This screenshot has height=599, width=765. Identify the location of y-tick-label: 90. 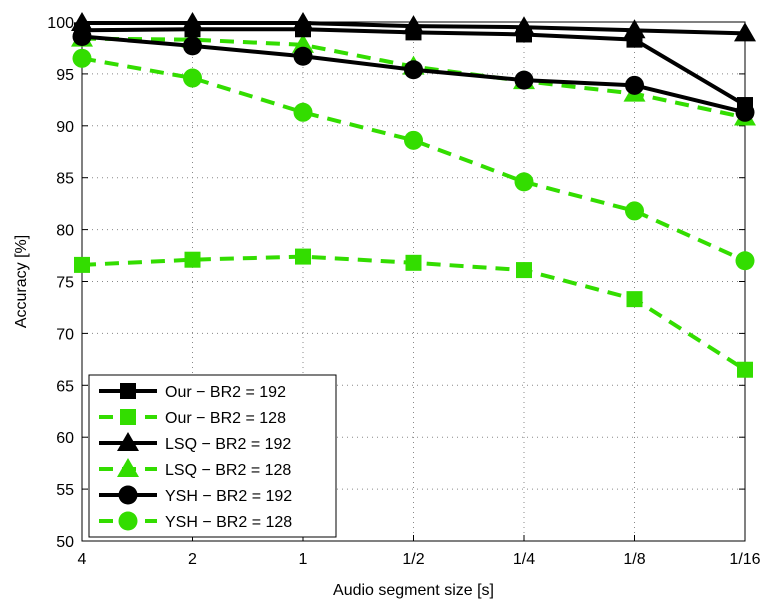
(65, 127).